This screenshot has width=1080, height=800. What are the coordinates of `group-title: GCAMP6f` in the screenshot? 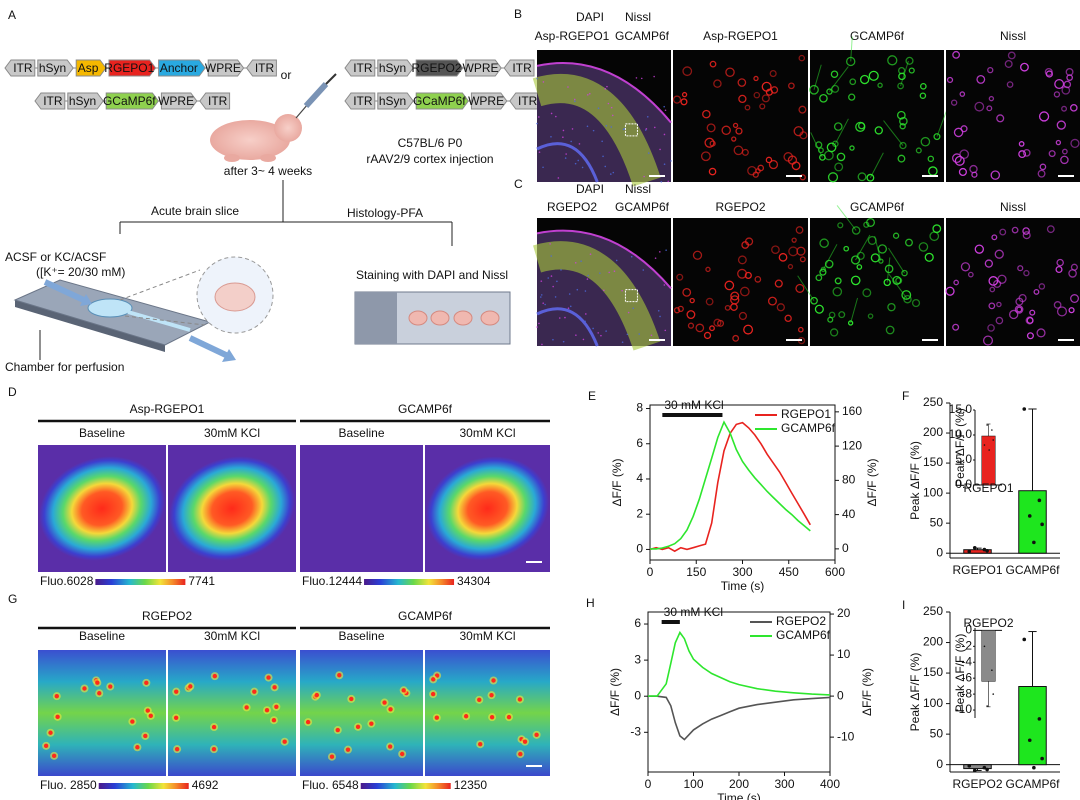 It's located at (425, 409).